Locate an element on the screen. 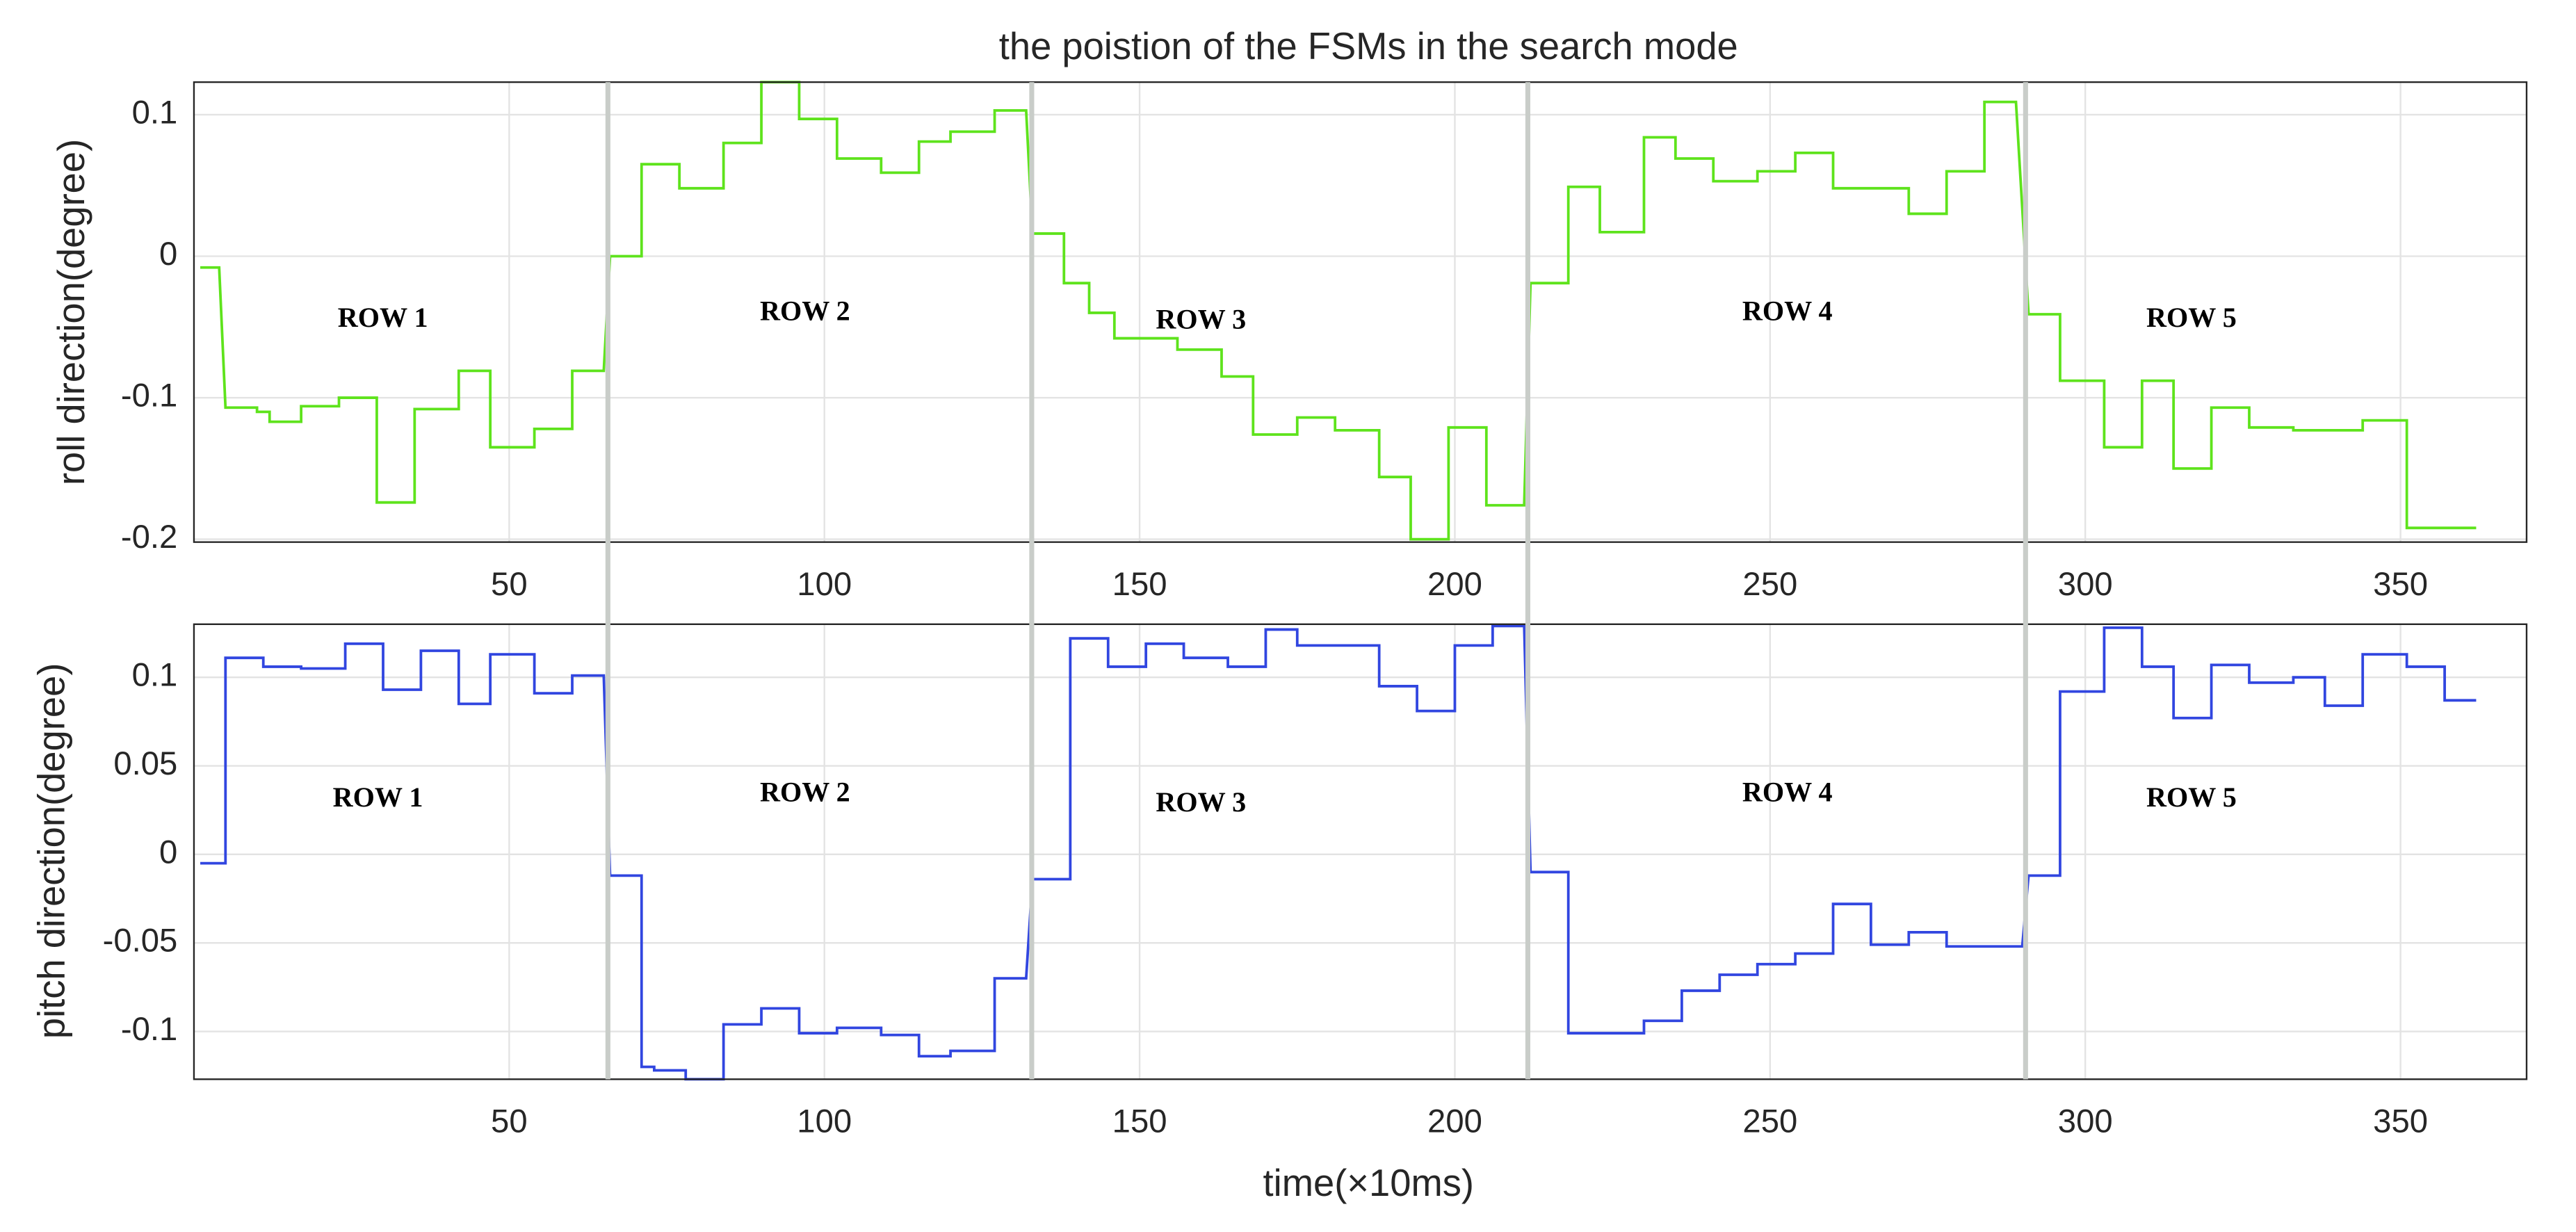 The image size is (2576, 1232). y-tick-label: -0.05 is located at coordinates (140, 941).